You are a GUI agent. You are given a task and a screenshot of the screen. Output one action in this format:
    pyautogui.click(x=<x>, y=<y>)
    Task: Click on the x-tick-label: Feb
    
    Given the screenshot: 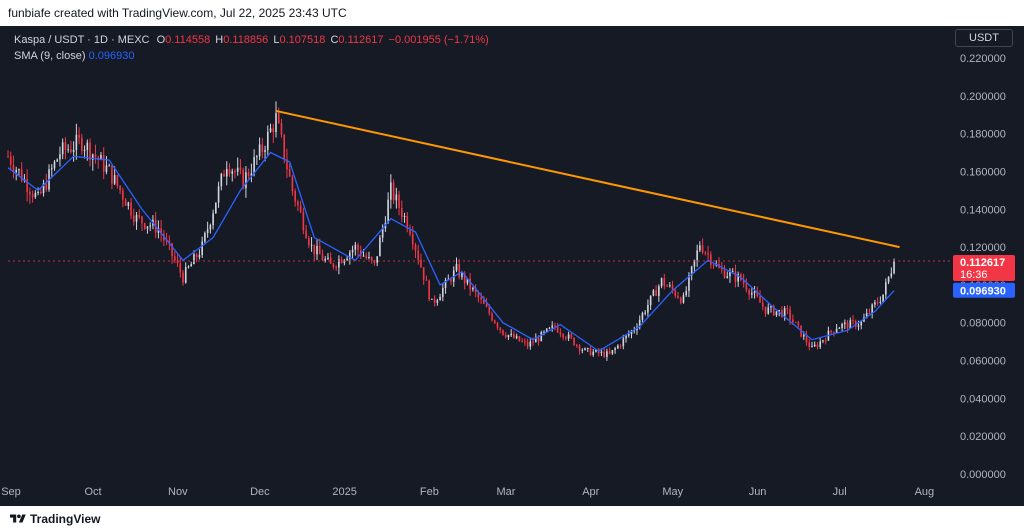 What is the action you would take?
    pyautogui.click(x=429, y=492)
    